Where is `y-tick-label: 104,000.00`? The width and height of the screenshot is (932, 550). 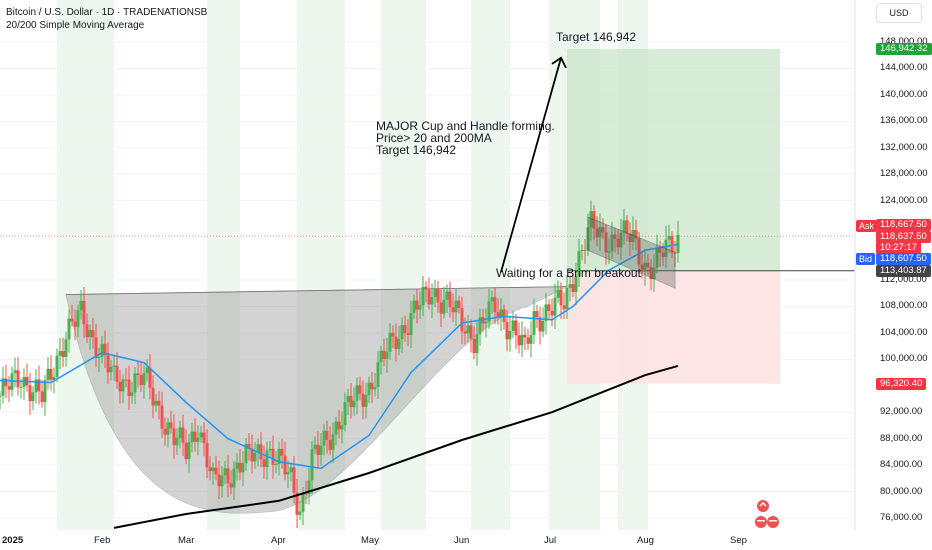
y-tick-label: 104,000.00 is located at coordinates (904, 332).